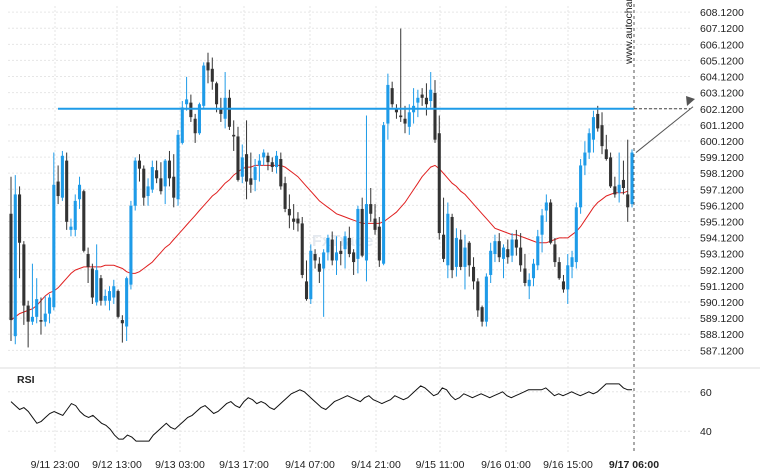  Describe the element at coordinates (55, 465) in the screenshot. I see `x-tick-label: 9/11 23:00` at that location.